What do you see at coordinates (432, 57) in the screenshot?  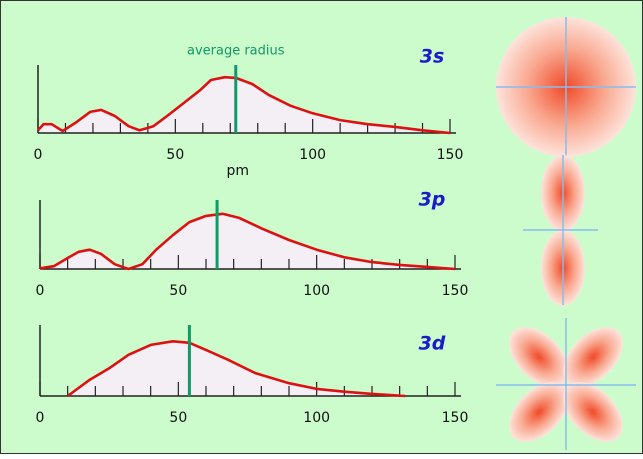 I see `orbital-title: 3s` at bounding box center [432, 57].